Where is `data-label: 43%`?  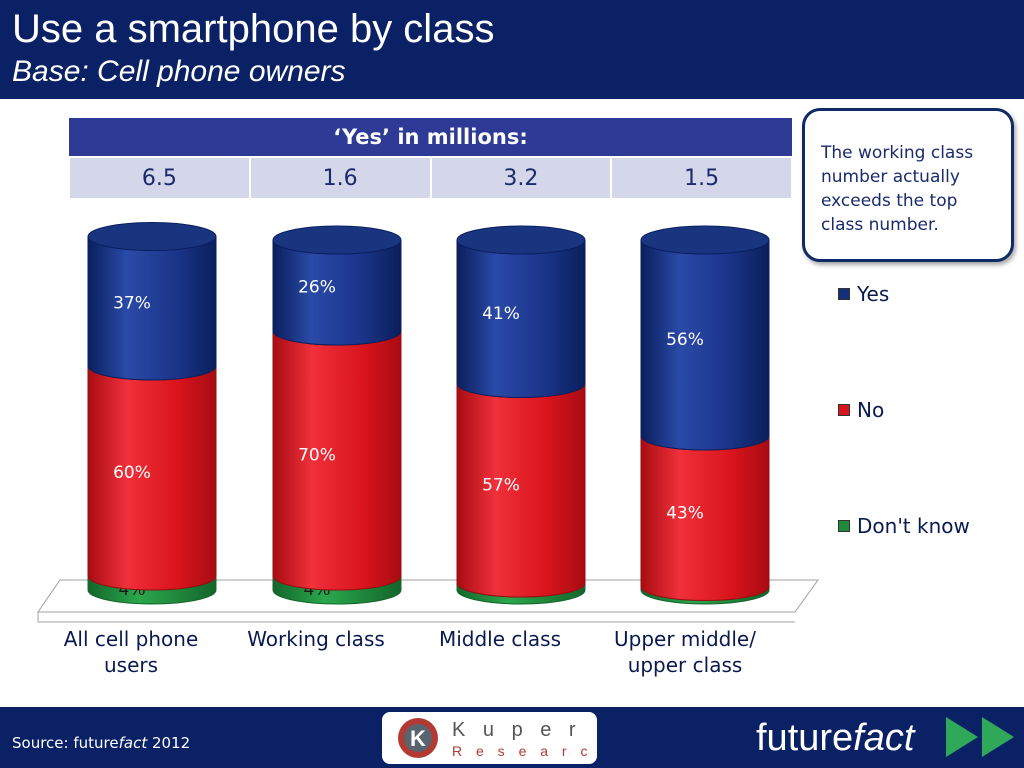 data-label: 43% is located at coordinates (685, 513).